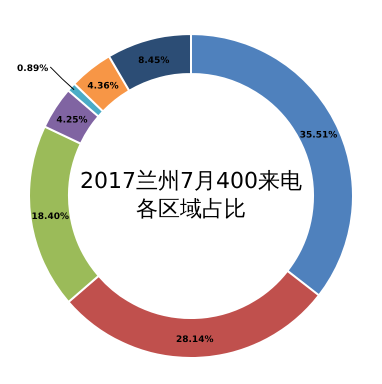 Image resolution: width=382 pixels, height=384 pixels. I want to click on data-label: 8.45%, so click(154, 61).